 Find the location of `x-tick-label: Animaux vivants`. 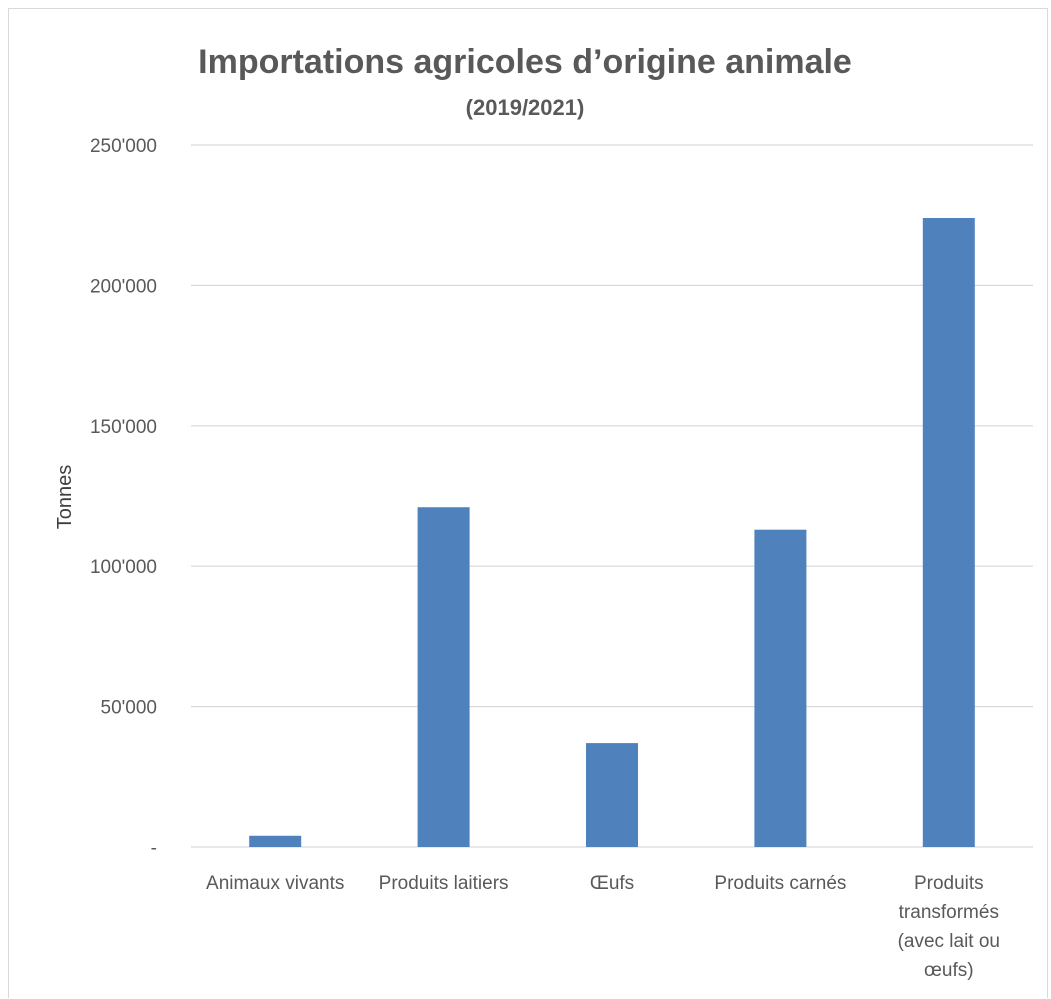

x-tick-label: Animaux vivants is located at coordinates (275, 883).